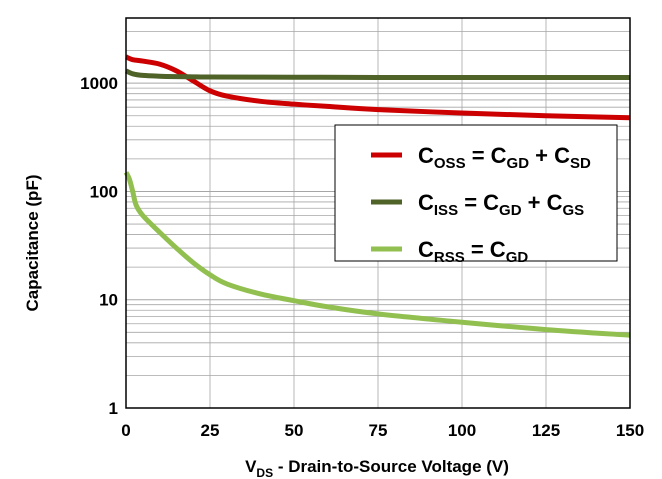 This screenshot has height=479, width=662. I want to click on x-tick-label: 75, so click(378, 430).